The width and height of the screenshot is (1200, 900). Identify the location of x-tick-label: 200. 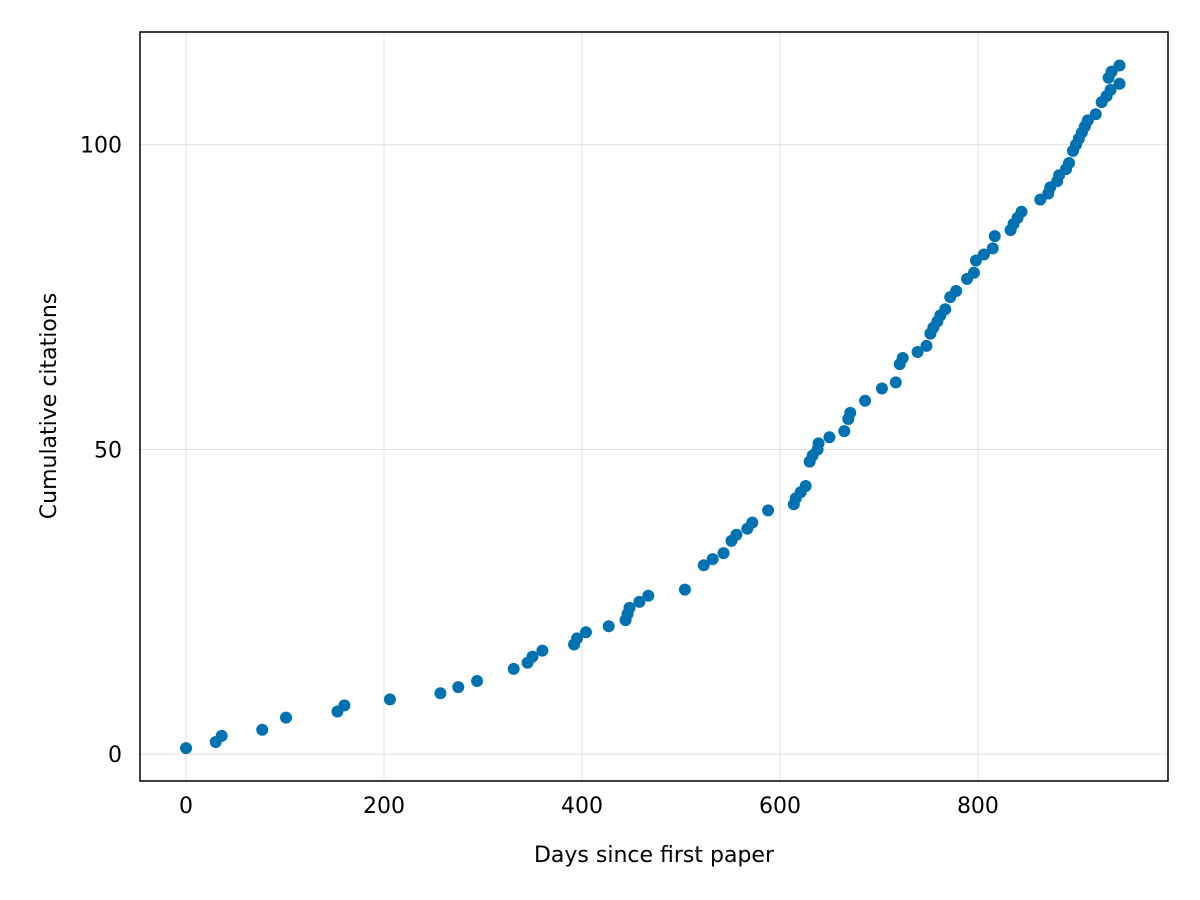
(384, 806).